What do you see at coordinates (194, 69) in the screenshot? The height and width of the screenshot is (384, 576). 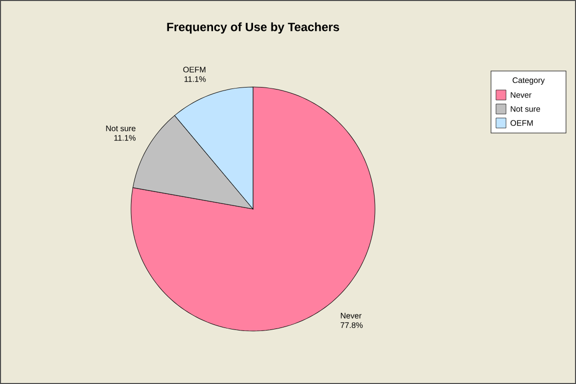 I see `slice-label: OEFM` at bounding box center [194, 69].